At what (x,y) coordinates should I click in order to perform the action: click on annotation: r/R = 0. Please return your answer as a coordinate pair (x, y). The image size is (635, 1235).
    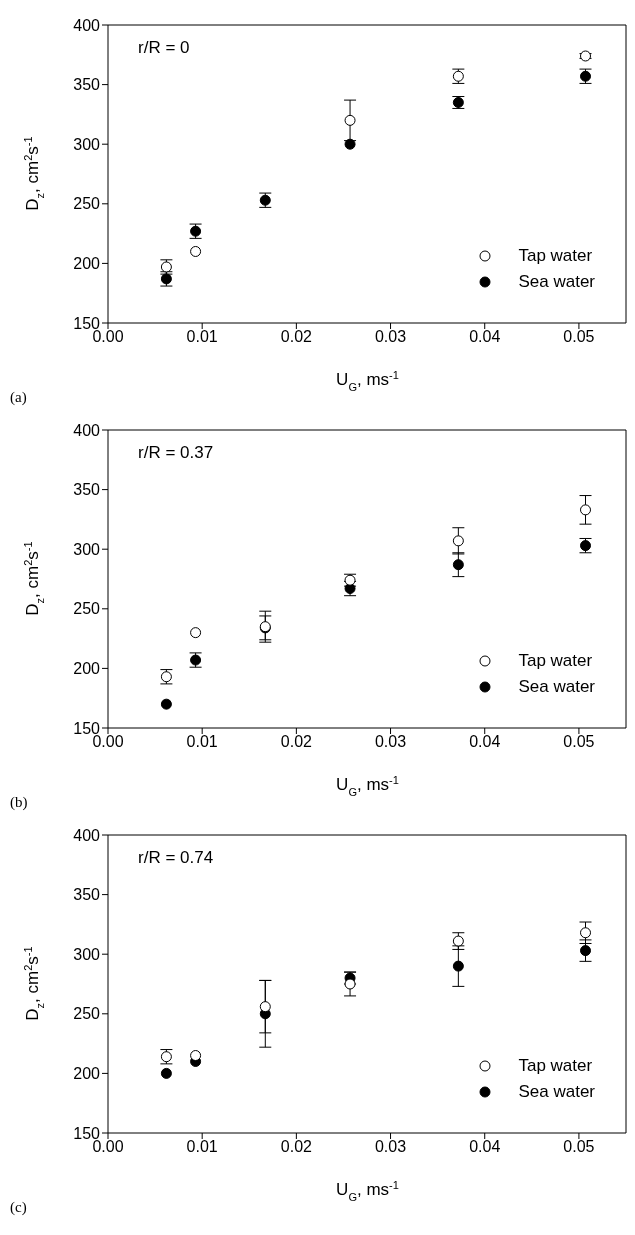
    Looking at the image, I should click on (164, 48).